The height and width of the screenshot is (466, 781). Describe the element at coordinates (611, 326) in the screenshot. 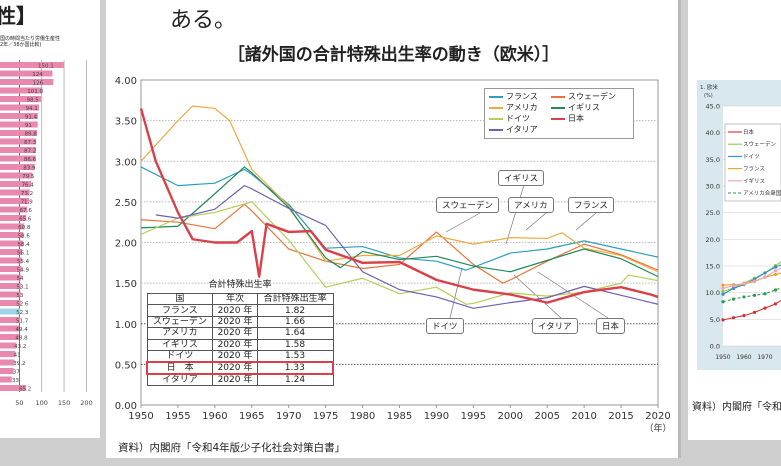

I see `callout-label: 日本` at that location.